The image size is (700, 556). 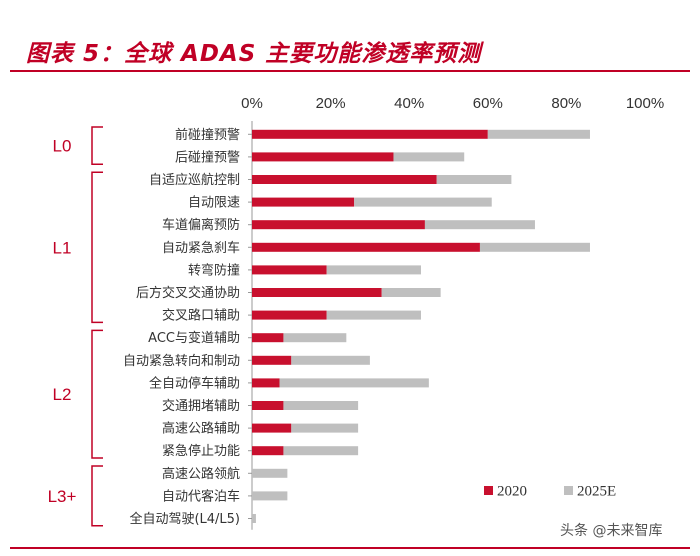 What do you see at coordinates (488, 103) in the screenshot?
I see `x-tick-label: 60%` at bounding box center [488, 103].